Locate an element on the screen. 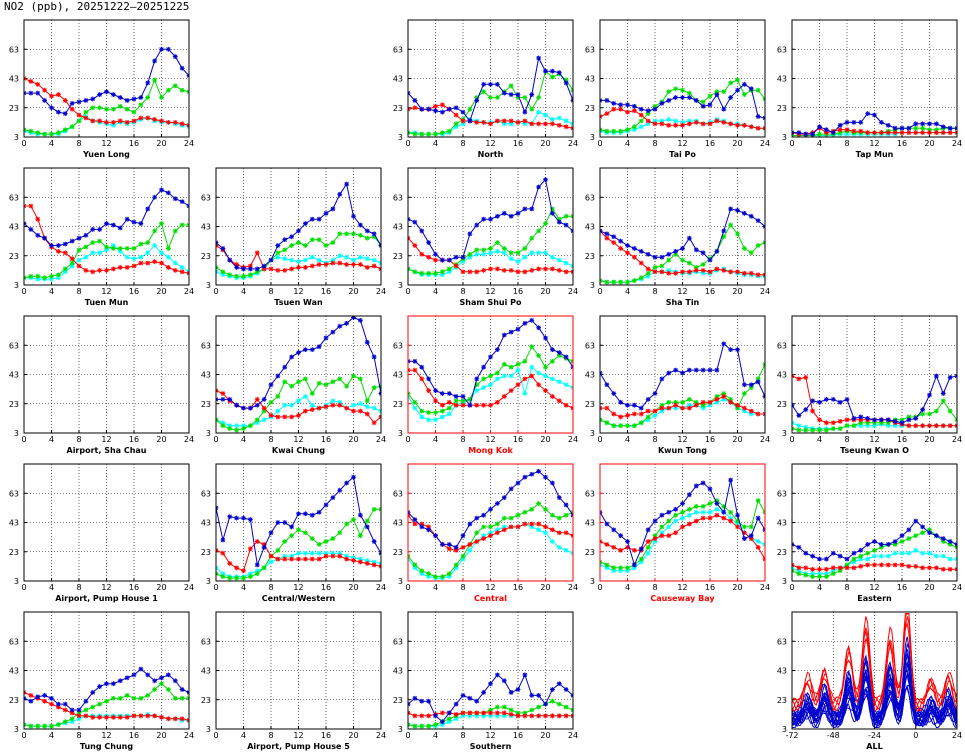 This screenshot has width=965, height=755. panel-title: Tsuen Wan is located at coordinates (298, 302).